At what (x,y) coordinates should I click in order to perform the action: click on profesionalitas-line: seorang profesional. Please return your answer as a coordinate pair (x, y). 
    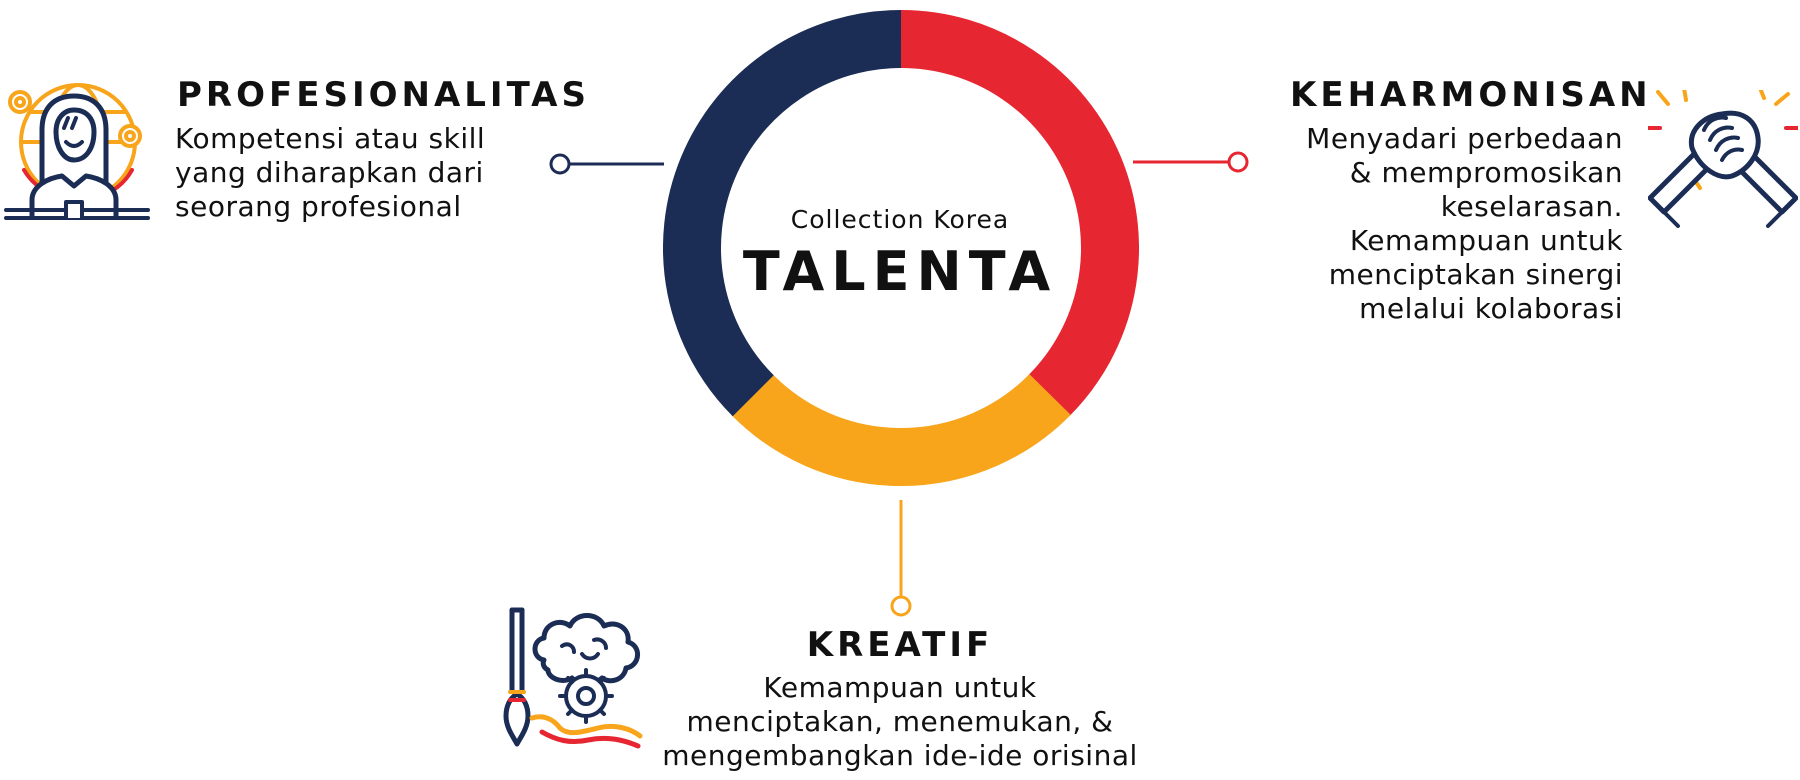
    Looking at the image, I should click on (318, 206).